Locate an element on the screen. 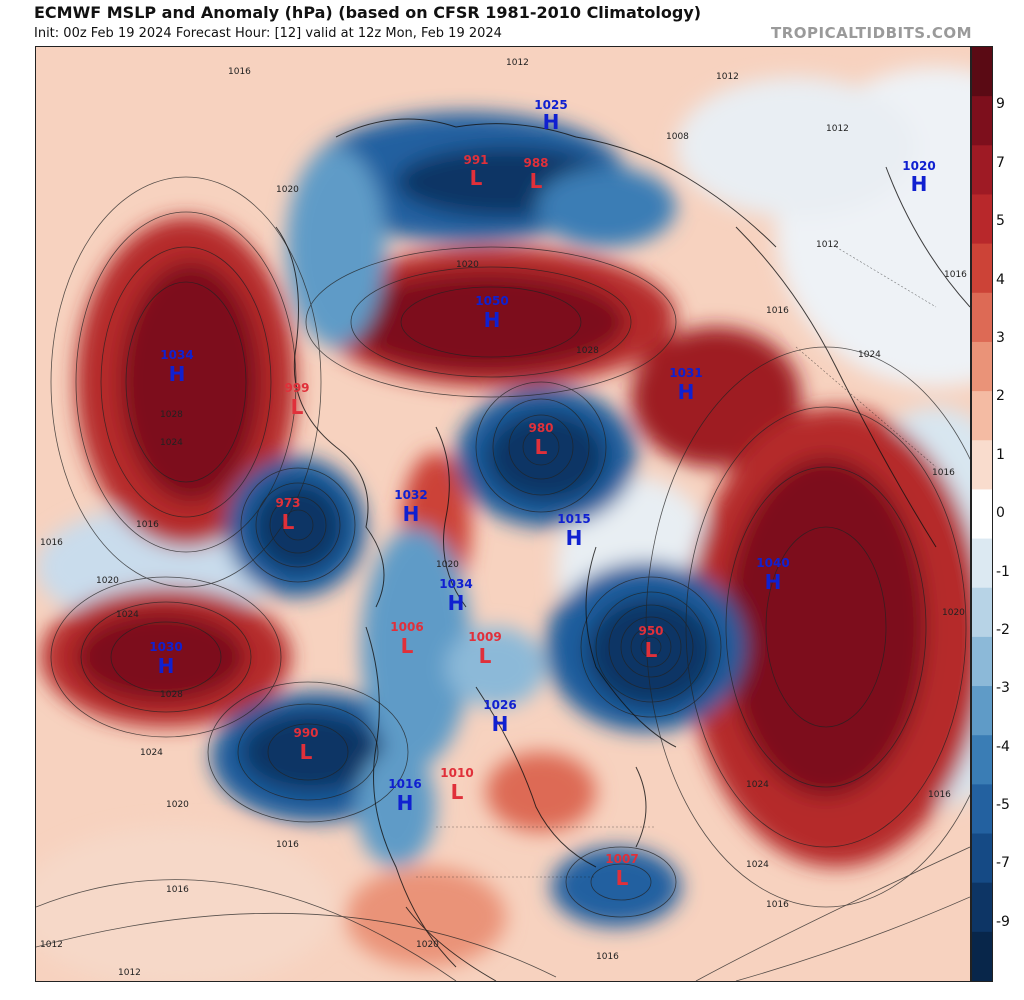 The image size is (1024, 1000). pressure-center-low: 1010 L is located at coordinates (456, 785).